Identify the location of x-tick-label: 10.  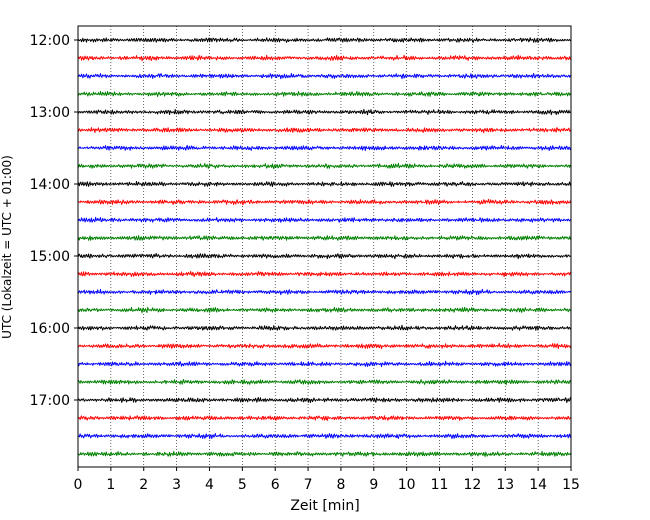
(407, 485).